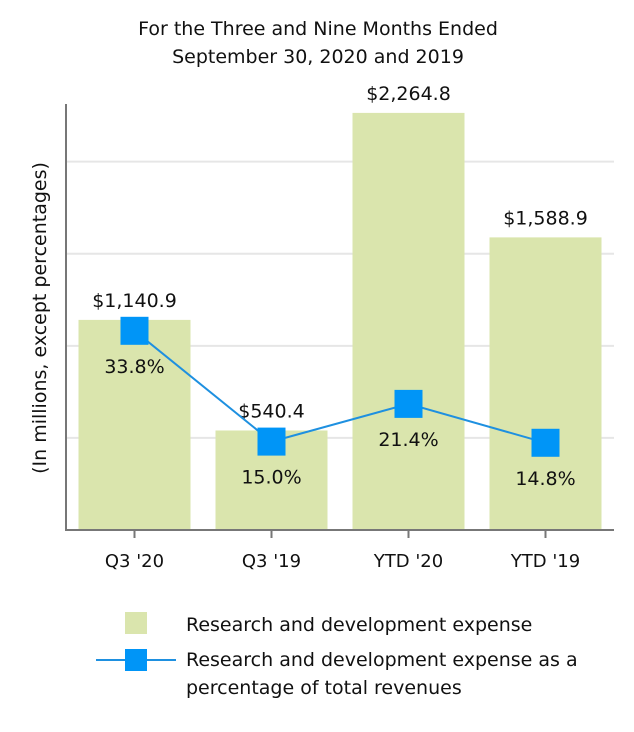  I want to click on chart-title-line-1: For the Three and Nine Months Ended, so click(318, 29).